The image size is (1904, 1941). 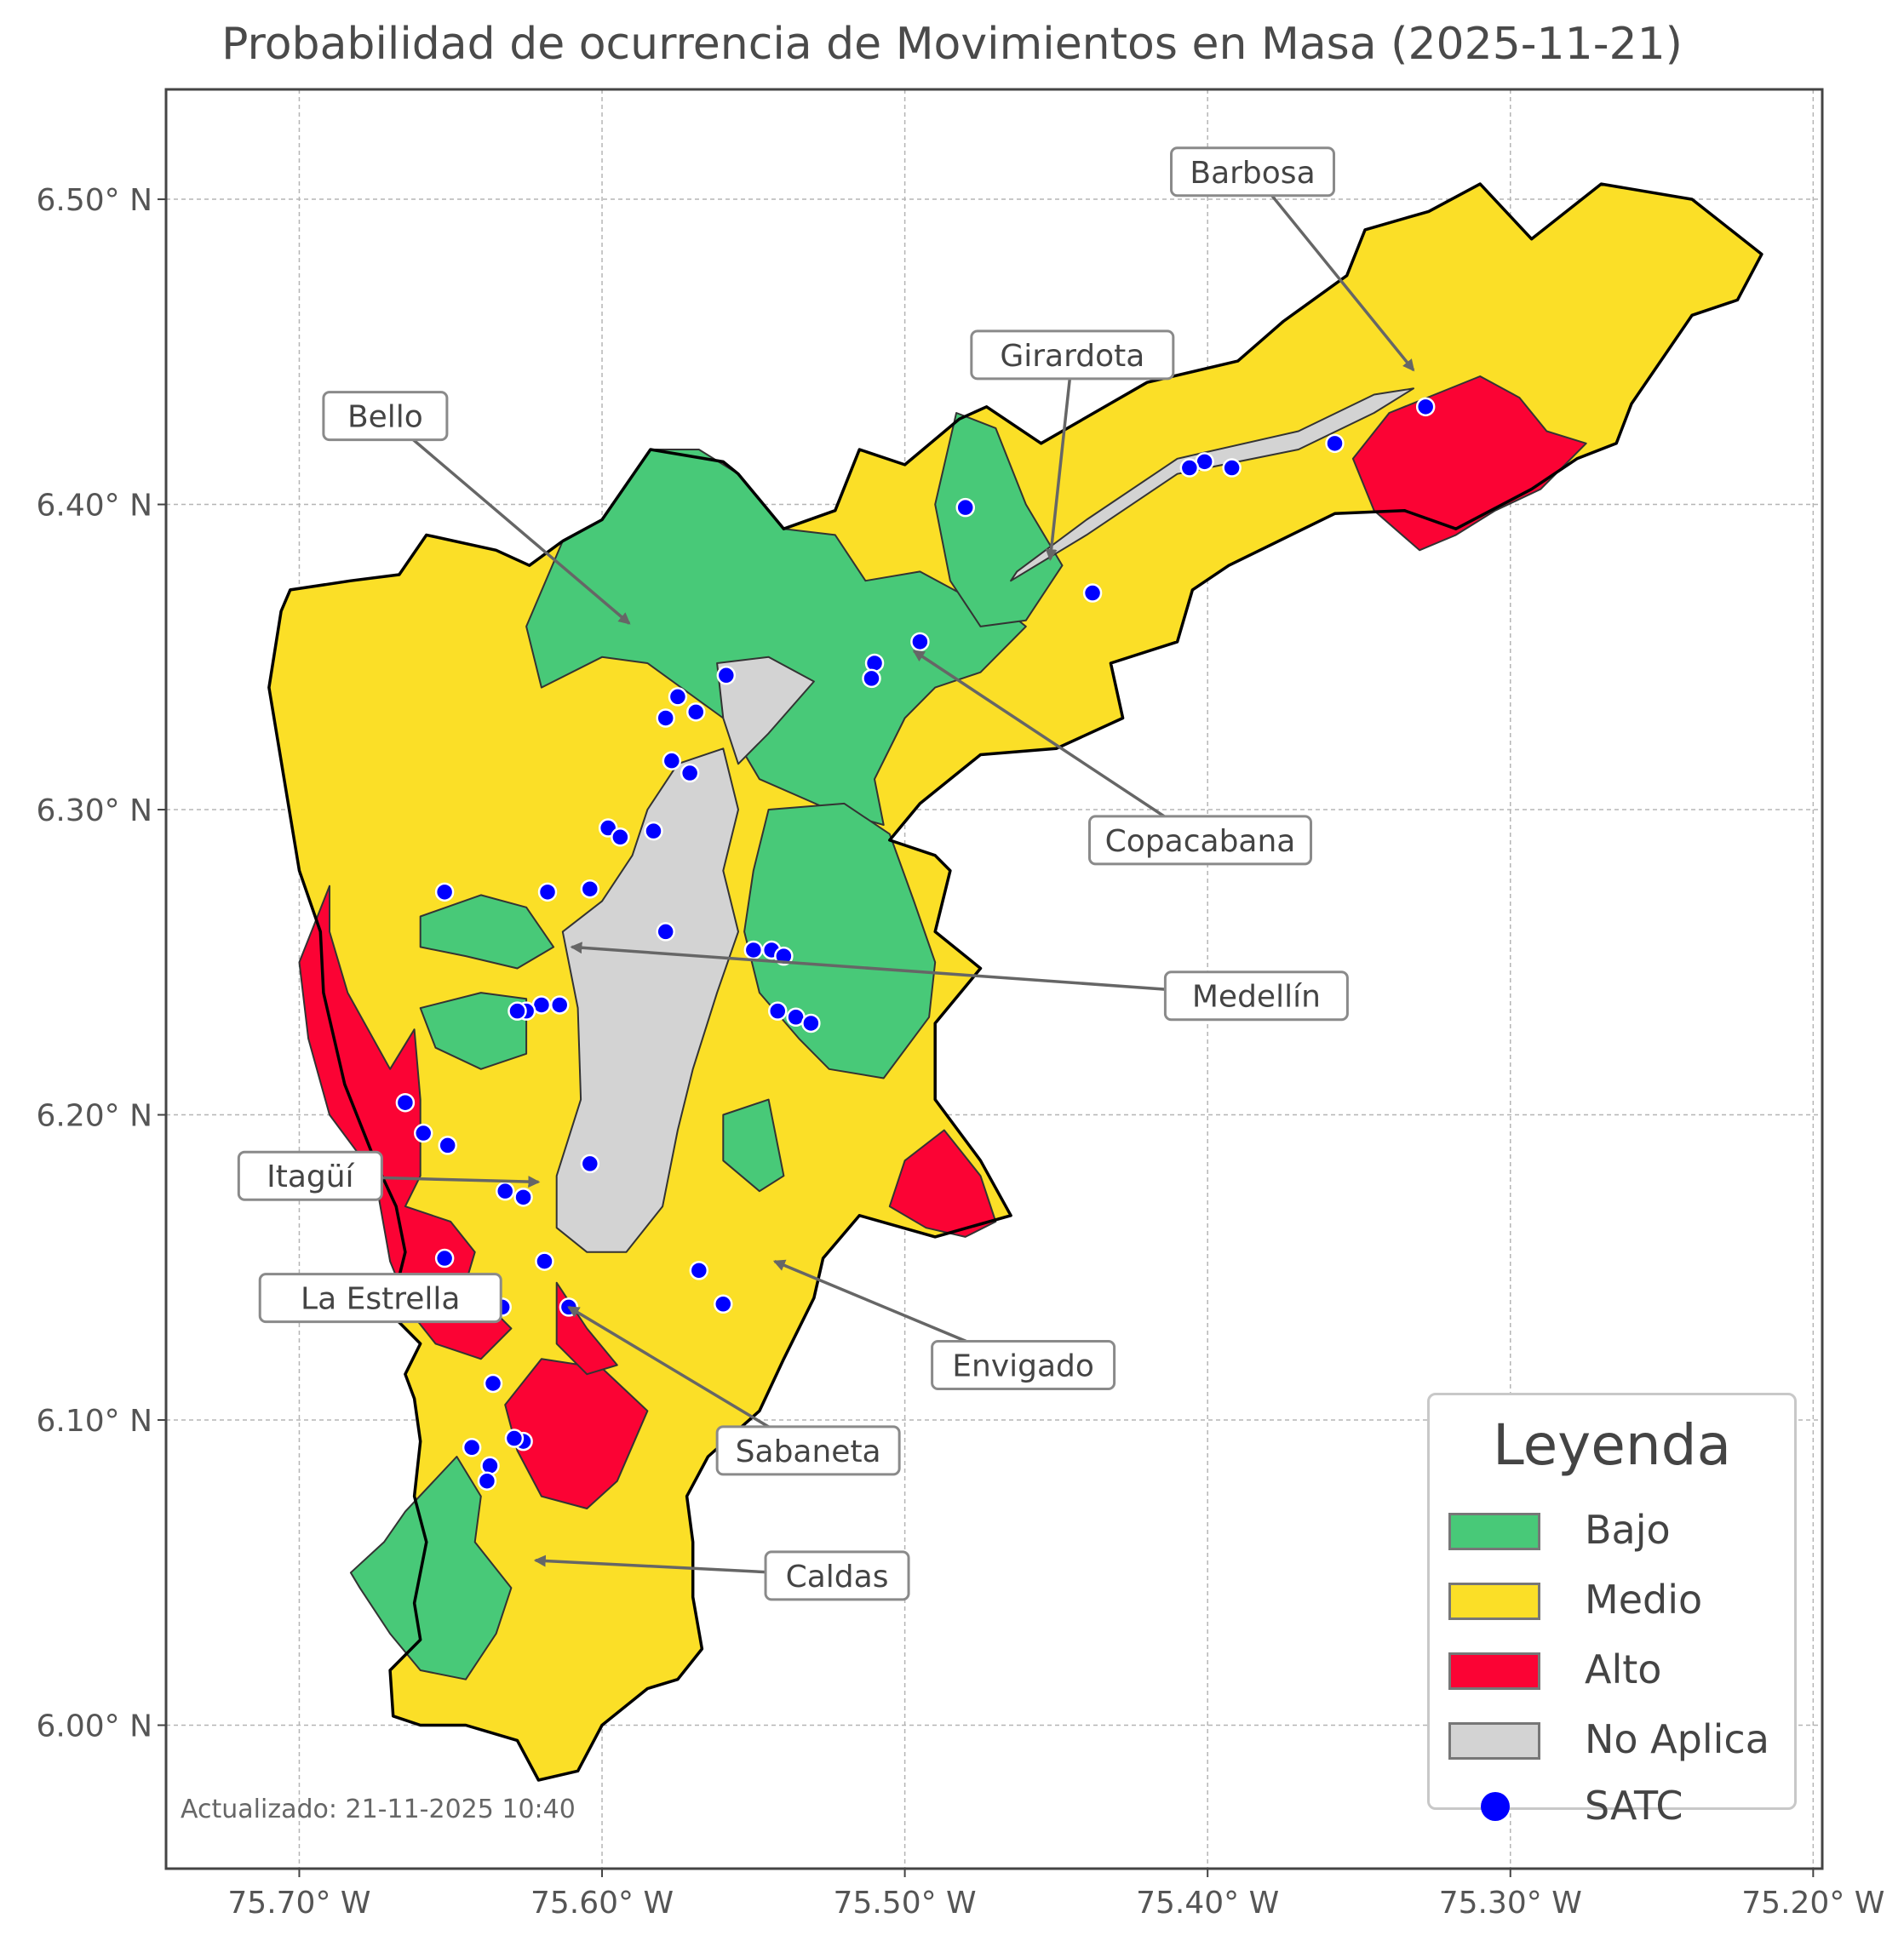 I want to click on municipality-label: Envigado, so click(x=1023, y=1365).